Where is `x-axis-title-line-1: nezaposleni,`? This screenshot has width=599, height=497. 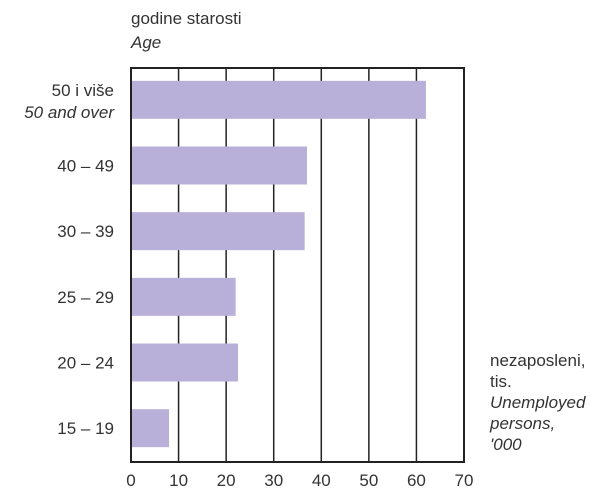 x-axis-title-line-1: nezaposleni, is located at coordinates (537, 360).